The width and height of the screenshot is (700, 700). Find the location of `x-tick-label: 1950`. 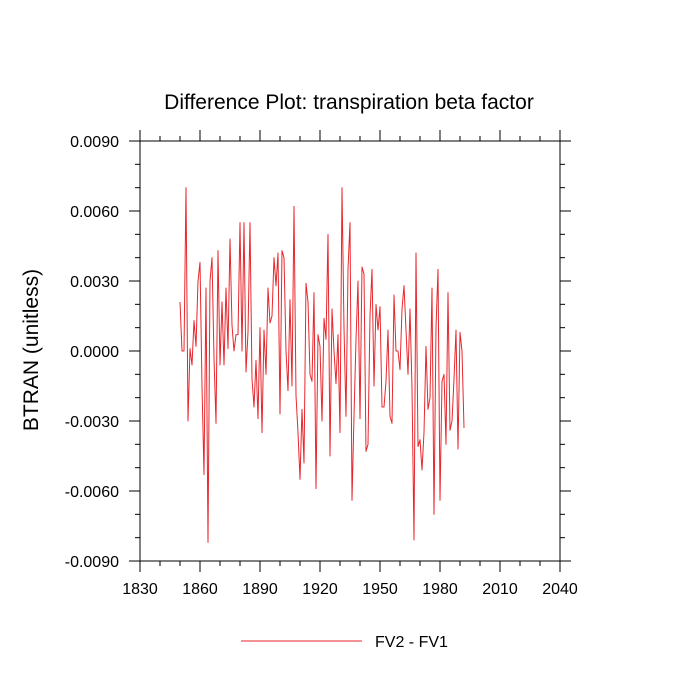

x-tick-label: 1950 is located at coordinates (380, 589).